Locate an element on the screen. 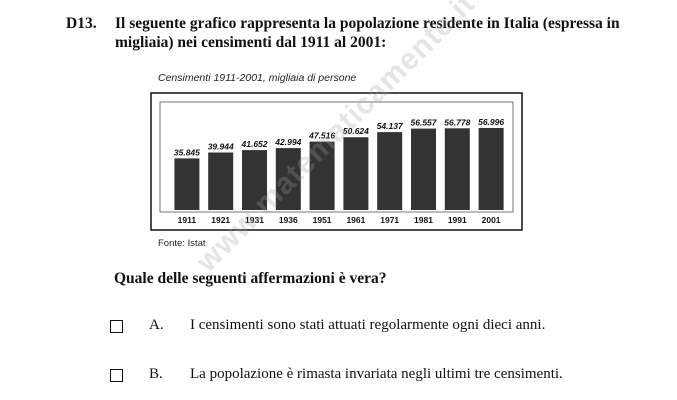 This screenshot has width=677, height=400. option-b-letter: B. is located at coordinates (156, 374).